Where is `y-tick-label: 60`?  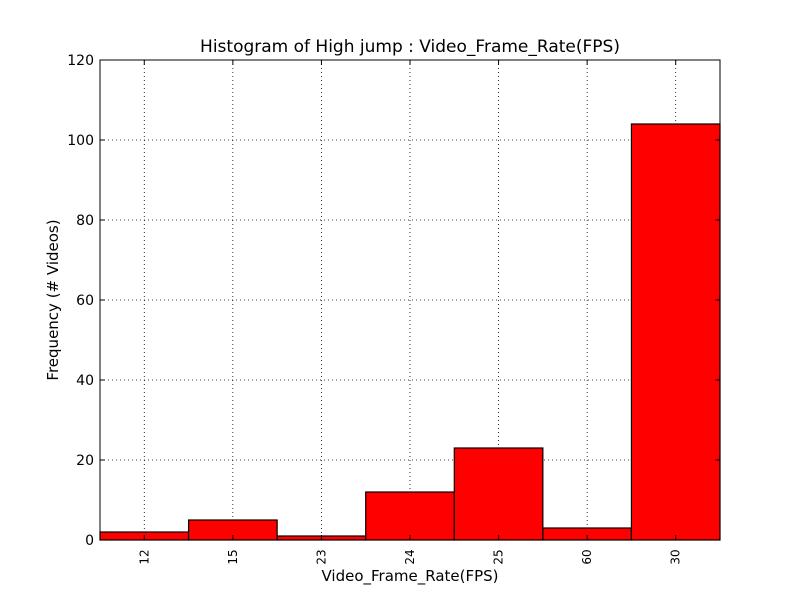 y-tick-label: 60 is located at coordinates (85, 301).